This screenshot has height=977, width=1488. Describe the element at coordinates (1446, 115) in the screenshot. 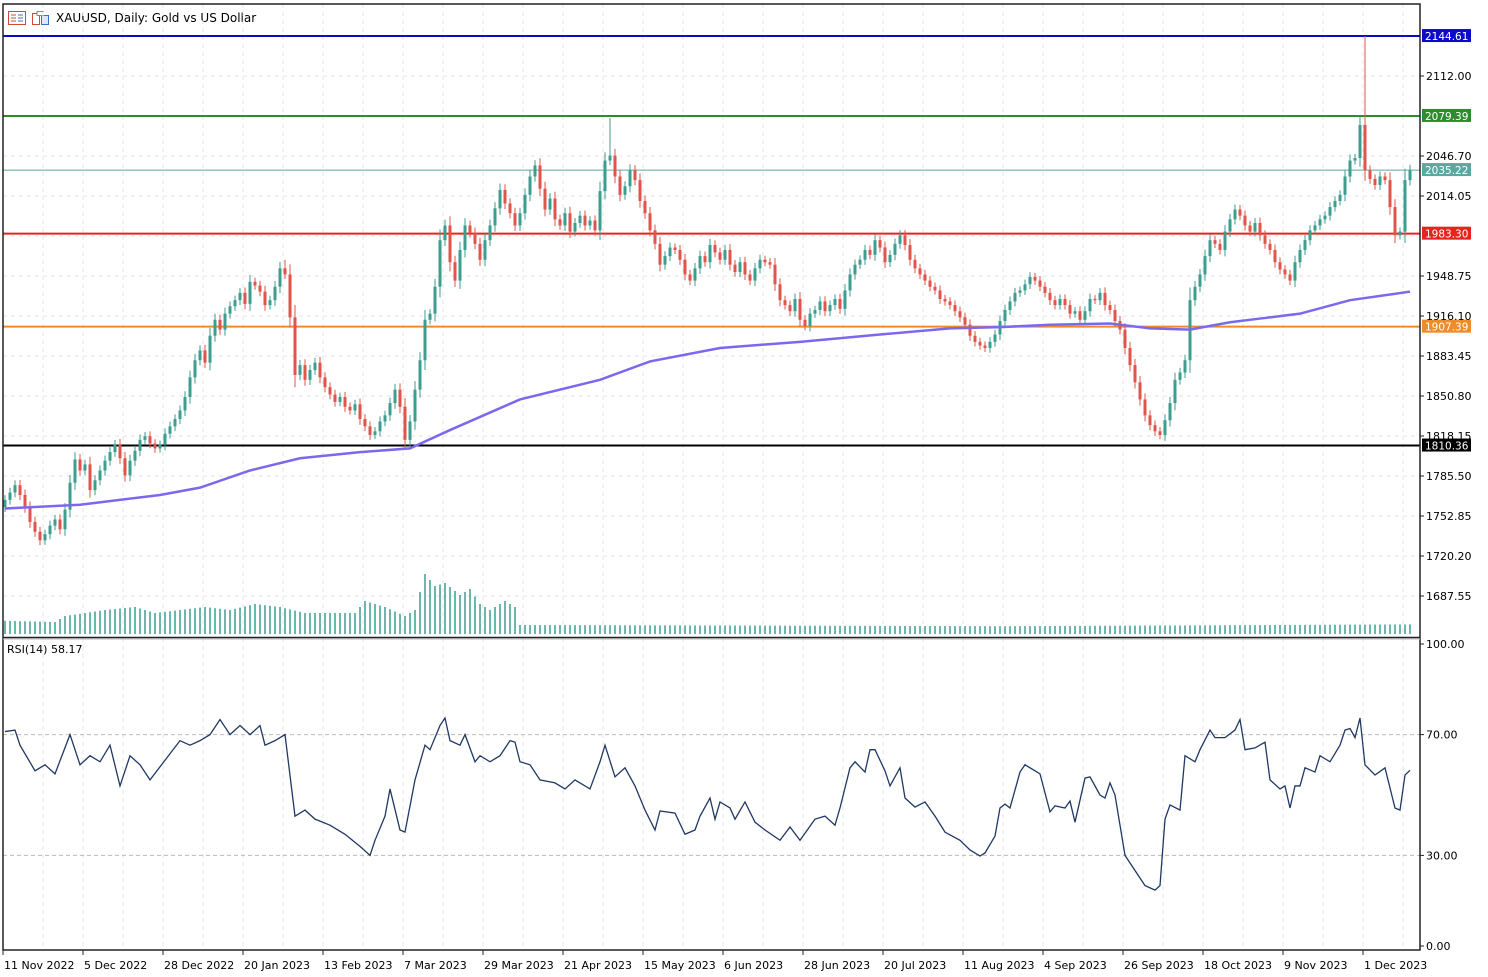

I see `level-tag` at that location.